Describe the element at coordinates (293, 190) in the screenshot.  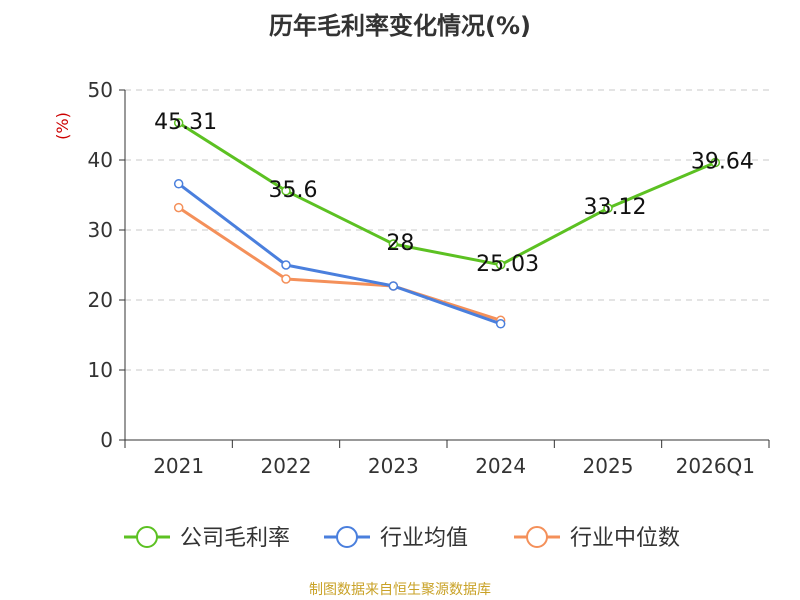
I see `data-label: 35.6` at that location.